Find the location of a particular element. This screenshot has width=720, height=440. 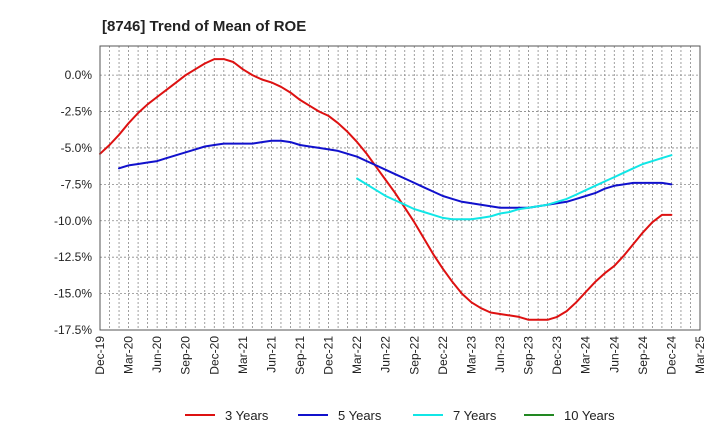

x-tick-label: Mar-21 is located at coordinates (243, 355).